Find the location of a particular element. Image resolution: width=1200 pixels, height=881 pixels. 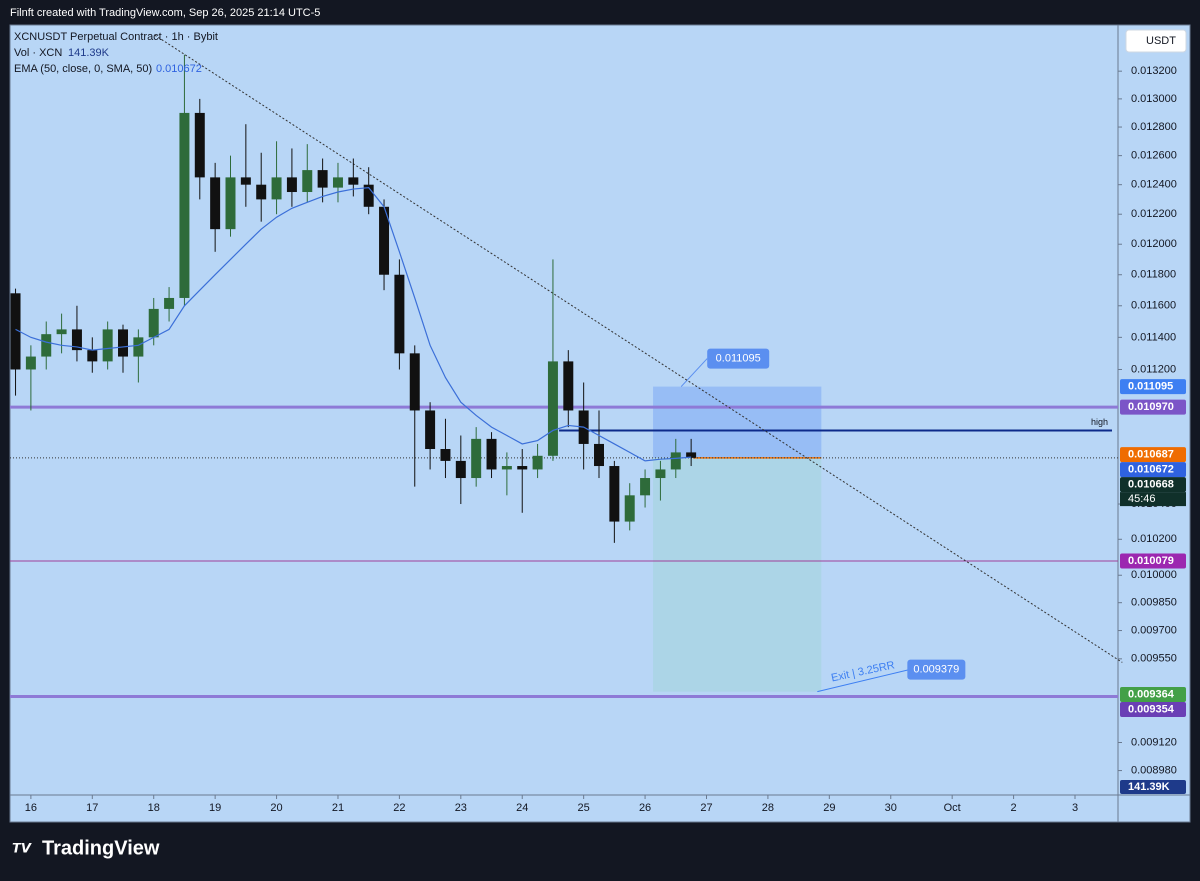

y-tick-label: 0.012600 is located at coordinates (1154, 156).